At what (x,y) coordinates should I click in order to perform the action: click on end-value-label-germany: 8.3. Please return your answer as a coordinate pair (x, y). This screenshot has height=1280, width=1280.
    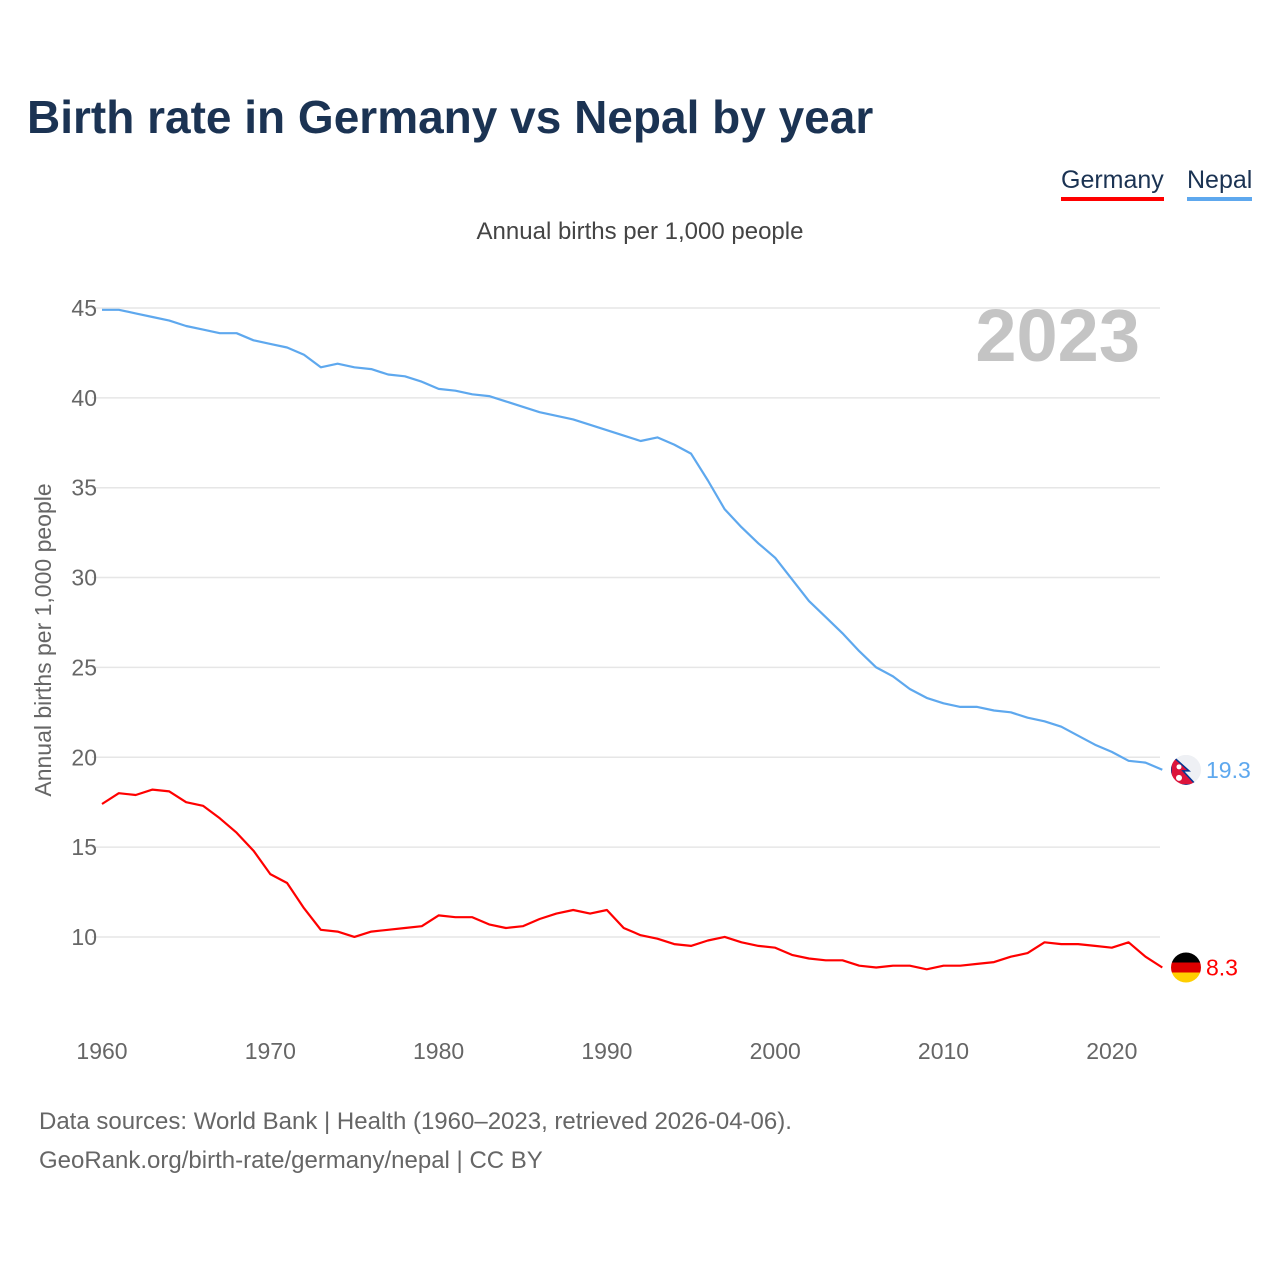
    Looking at the image, I should click on (1222, 967).